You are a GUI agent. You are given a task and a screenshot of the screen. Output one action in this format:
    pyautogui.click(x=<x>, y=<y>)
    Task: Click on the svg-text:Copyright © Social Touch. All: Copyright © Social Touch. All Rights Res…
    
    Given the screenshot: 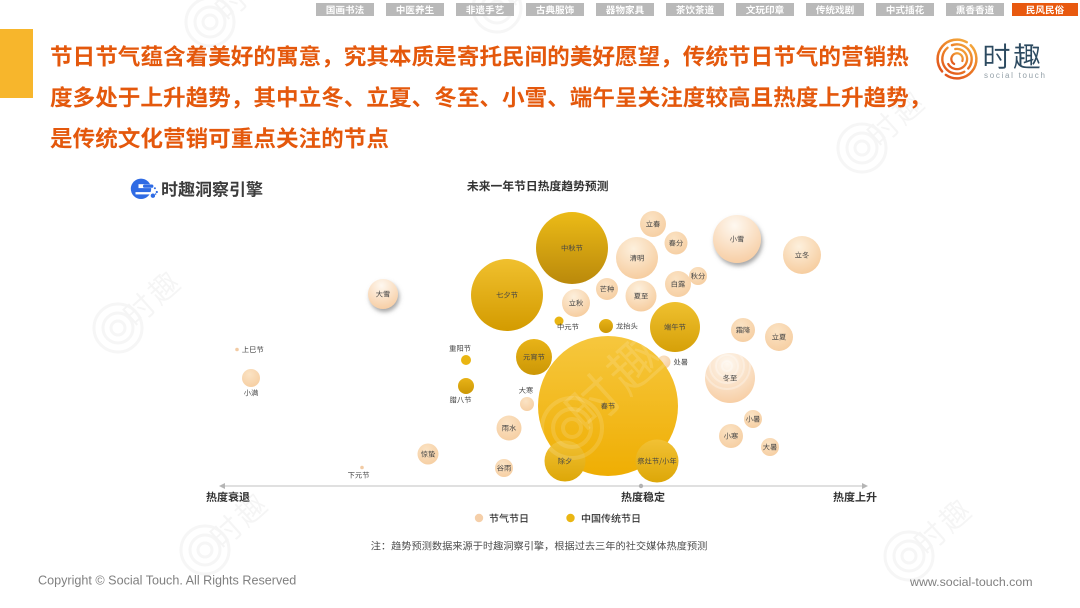 What is the action you would take?
    pyautogui.click(x=167, y=581)
    